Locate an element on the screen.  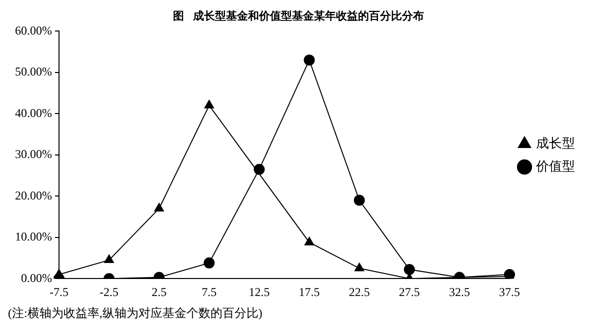
legend-label: 成长型 is located at coordinates (555, 142).